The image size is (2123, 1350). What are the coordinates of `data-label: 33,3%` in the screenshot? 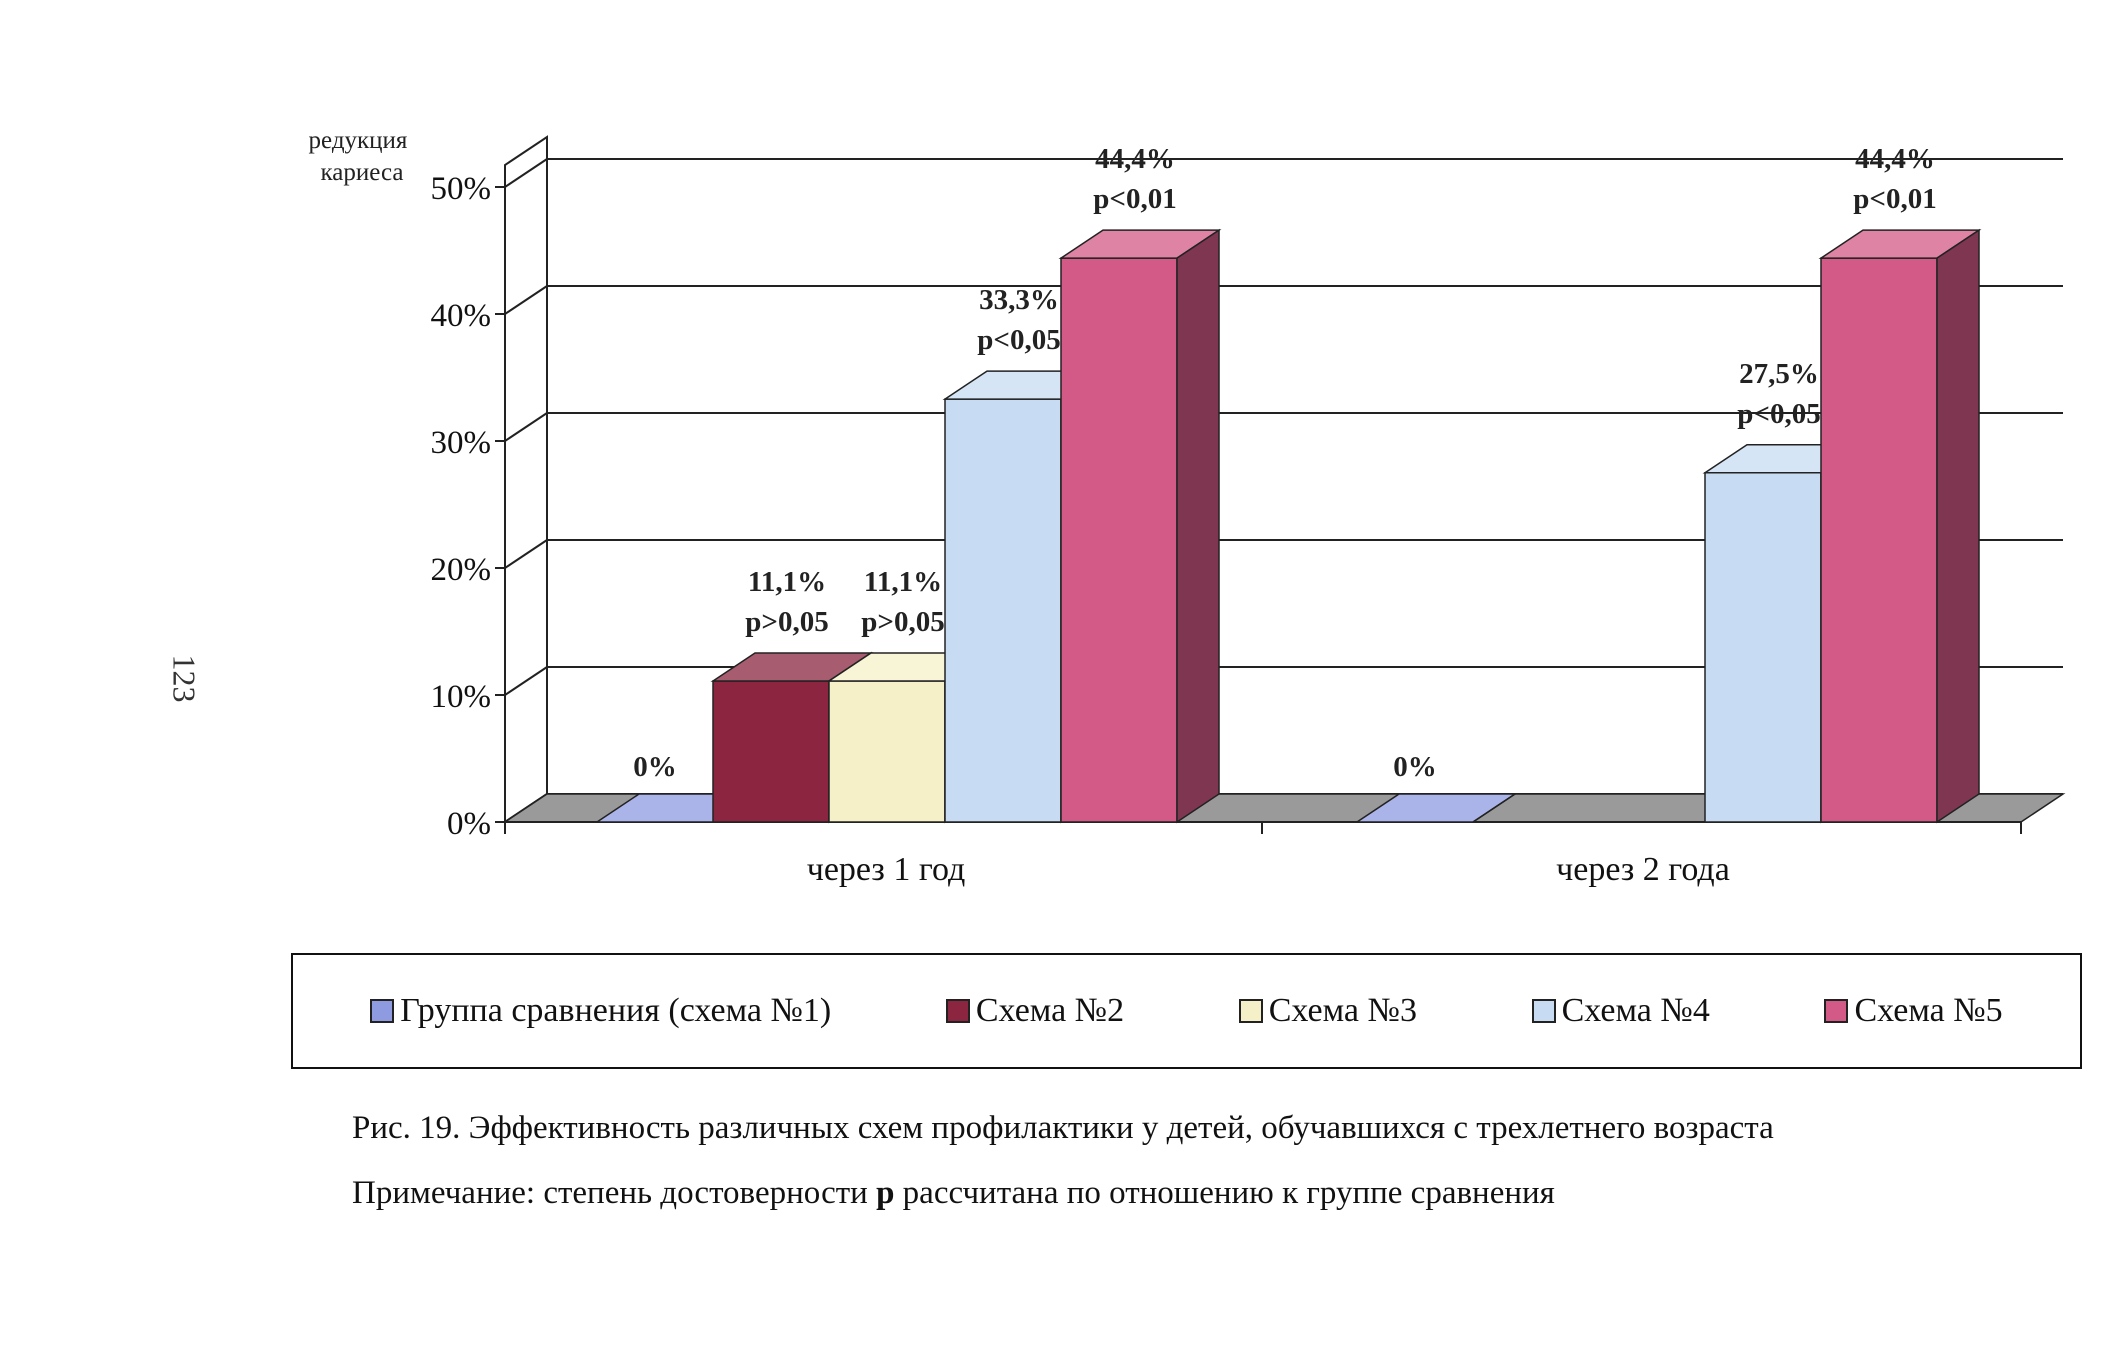 It's located at (1019, 300).